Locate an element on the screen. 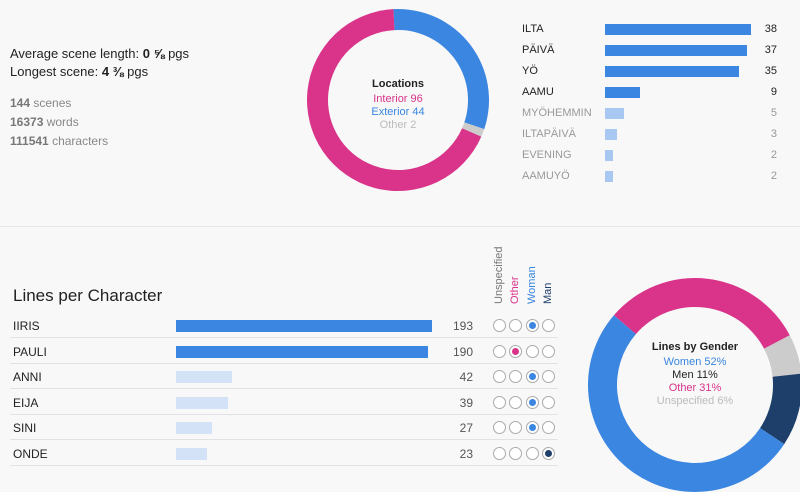 Image resolution: width=800 pixels, height=492 pixels. time-label: EVENING is located at coordinates (547, 155).